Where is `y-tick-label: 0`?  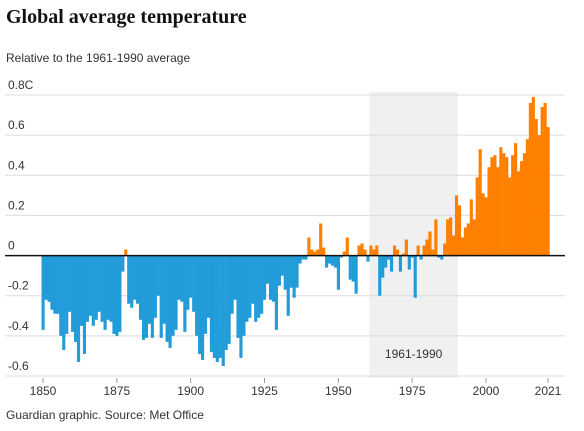
y-tick-label: 0 is located at coordinates (11, 246).